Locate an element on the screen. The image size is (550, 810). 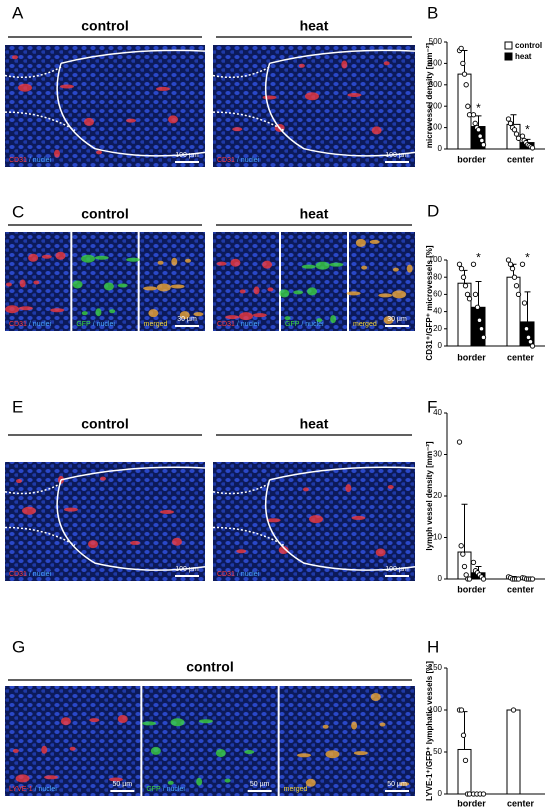
micrograph: GFP / nuclei is located at coordinates (106, 281).